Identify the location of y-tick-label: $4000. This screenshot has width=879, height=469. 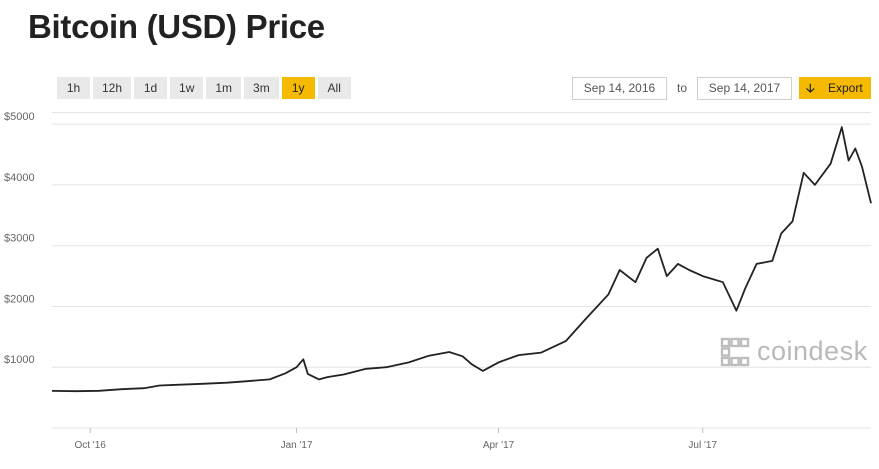
(19, 178).